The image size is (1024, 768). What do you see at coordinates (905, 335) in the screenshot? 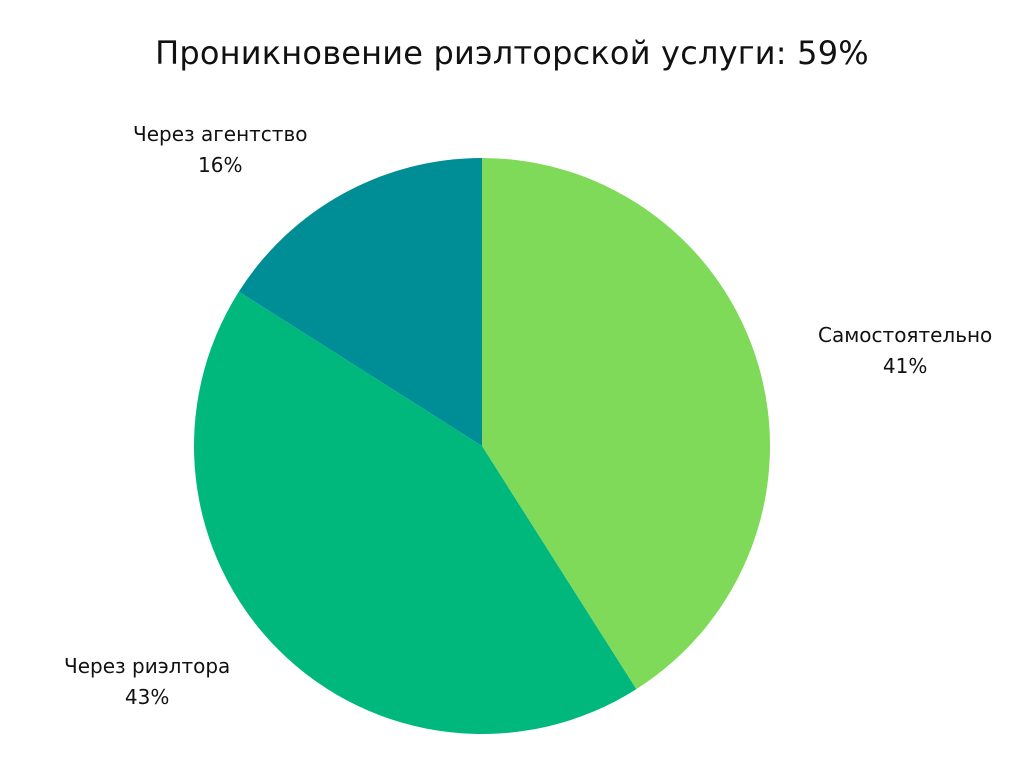
I see `slice-label-name: Самостоятельно` at bounding box center [905, 335].